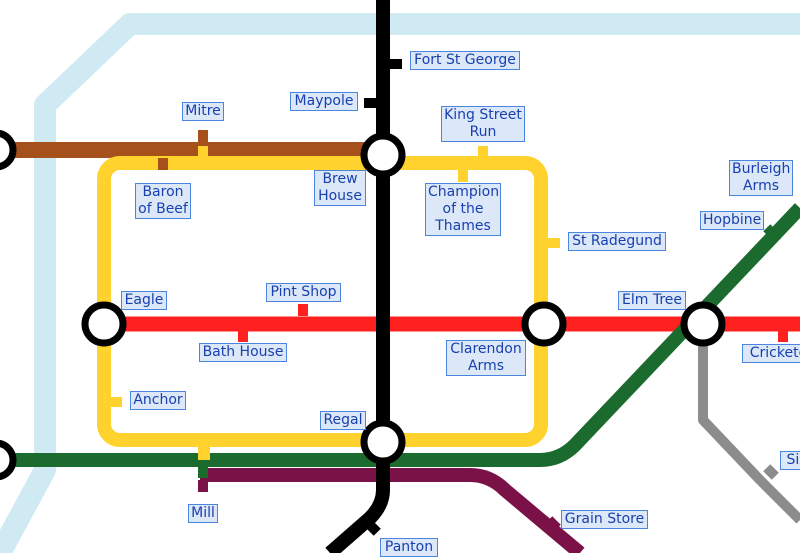 Image resolution: width=800 pixels, height=557 pixels. Describe the element at coordinates (486, 358) in the screenshot. I see `station-label-clarendon-arms: Clarendon Arms` at that location.